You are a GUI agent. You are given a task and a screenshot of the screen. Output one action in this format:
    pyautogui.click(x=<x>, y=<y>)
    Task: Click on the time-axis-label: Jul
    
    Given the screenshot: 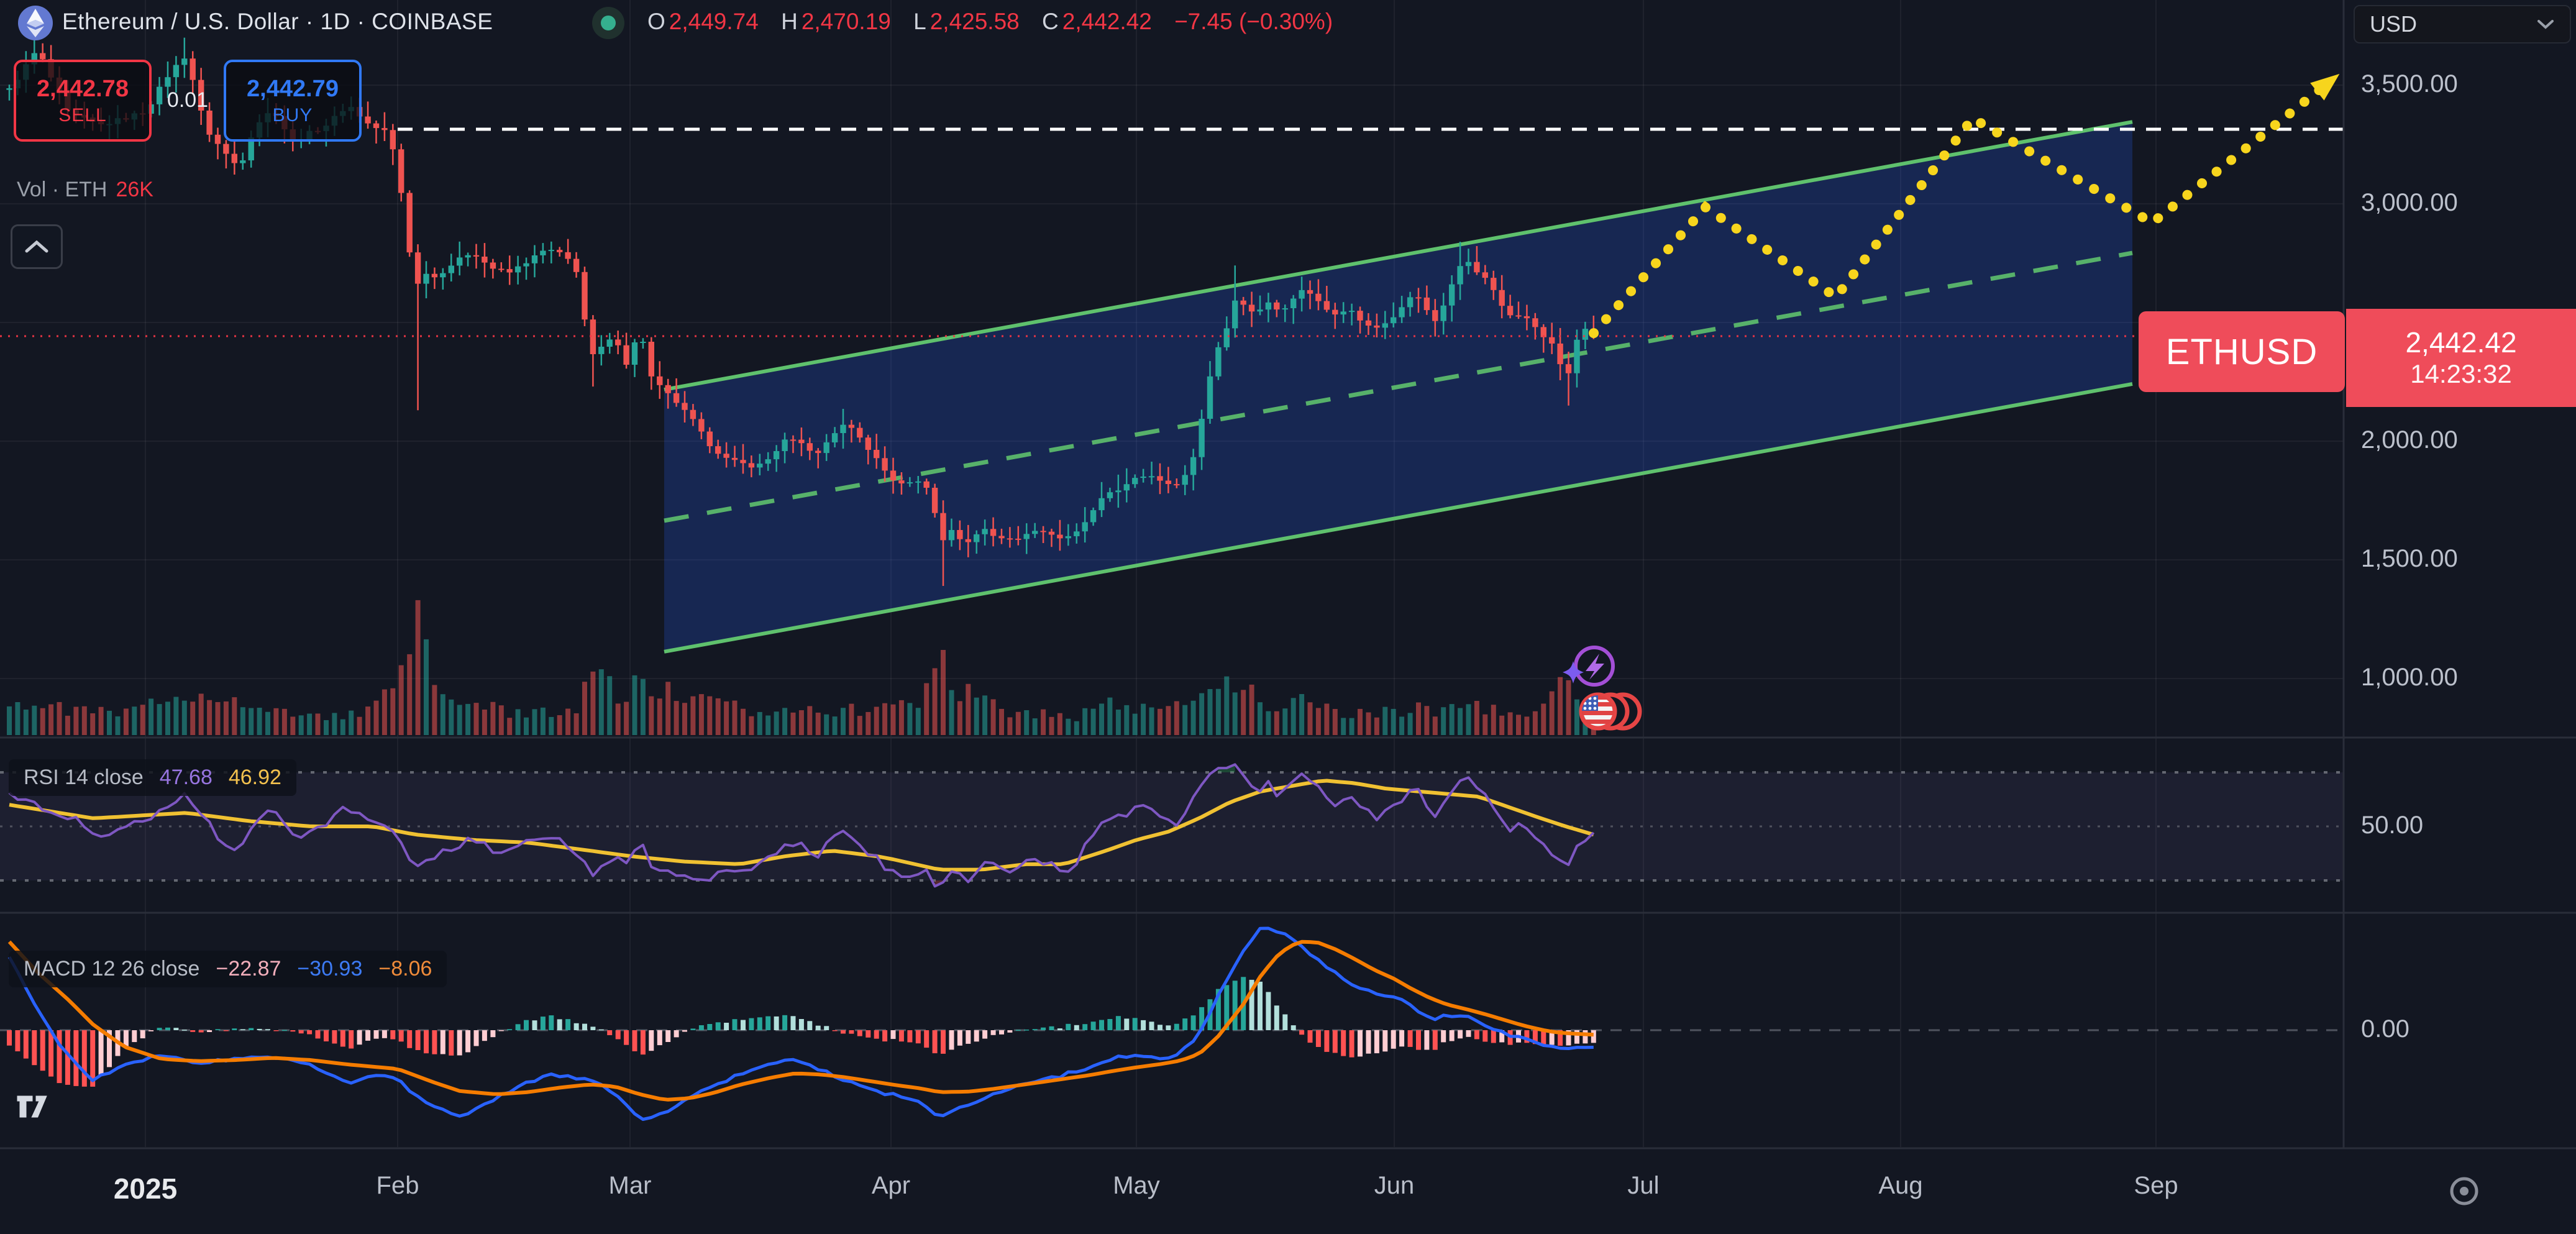 What is the action you would take?
    pyautogui.click(x=1643, y=1185)
    